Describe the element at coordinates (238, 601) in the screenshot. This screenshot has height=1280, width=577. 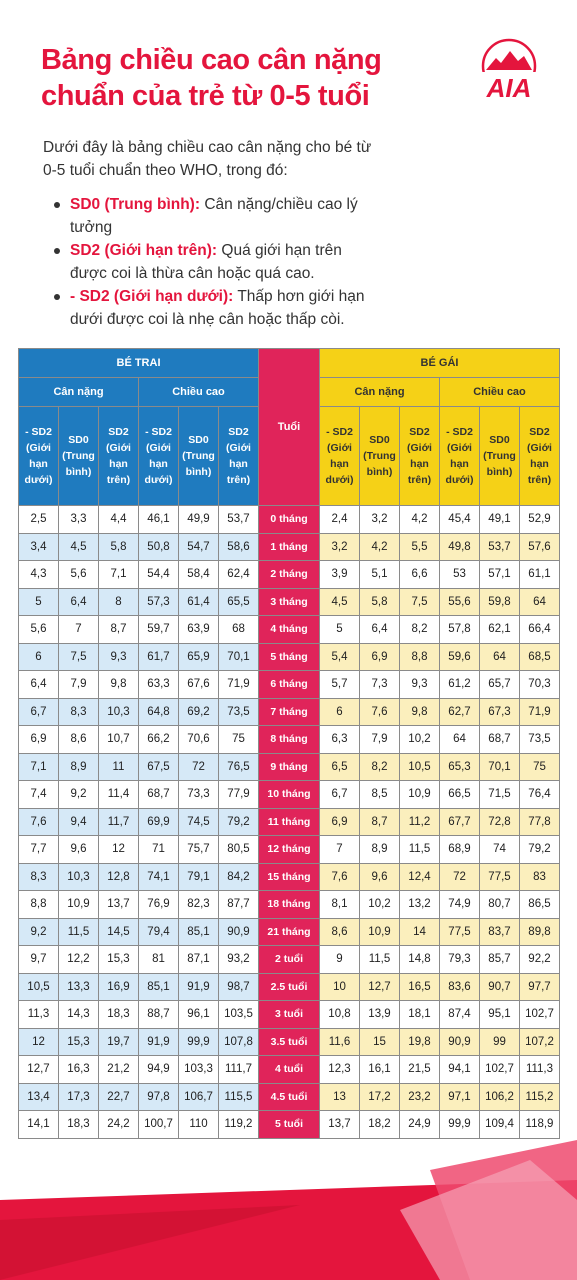
I see `value-cell: 65,5` at that location.